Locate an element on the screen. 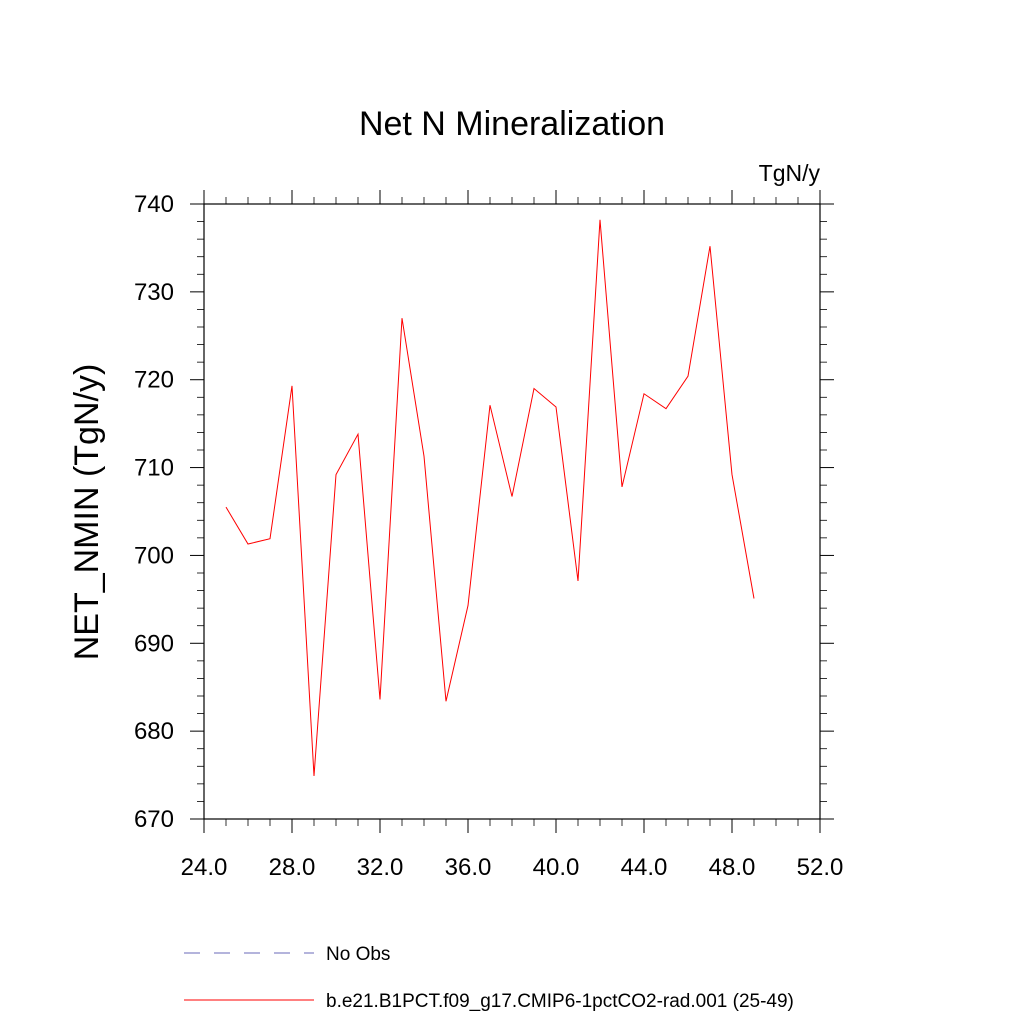 The image size is (1024, 1024). x-tick-label: 52.0 is located at coordinates (820, 867).